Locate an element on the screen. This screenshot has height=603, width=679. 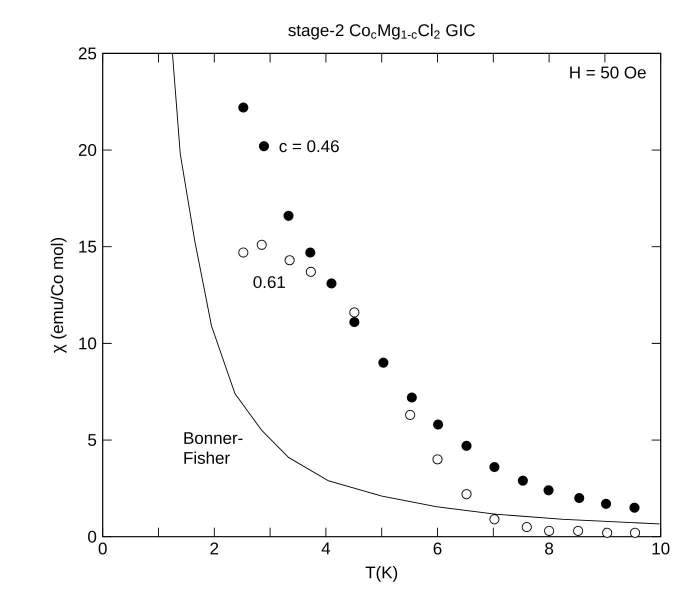
series-label: Bonner-Fisher is located at coordinates (213, 448).